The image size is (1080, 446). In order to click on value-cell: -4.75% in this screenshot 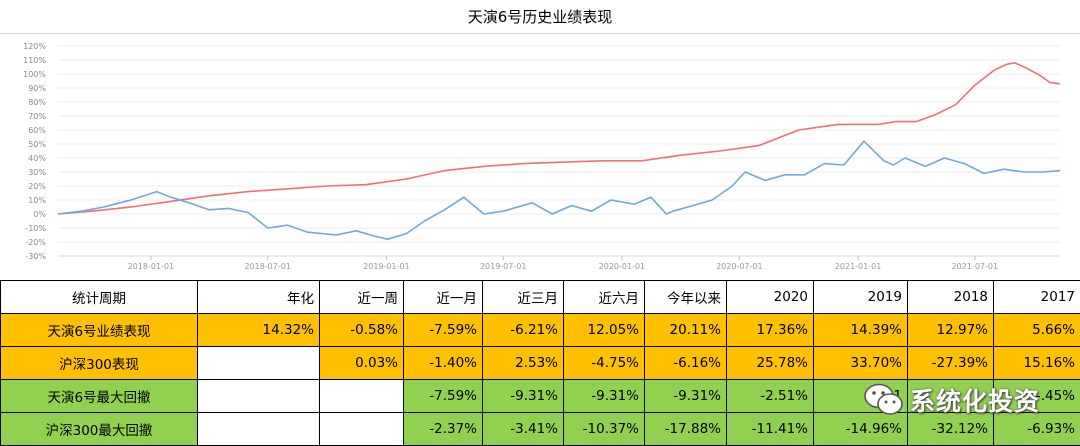, I will do `click(604, 363)`.